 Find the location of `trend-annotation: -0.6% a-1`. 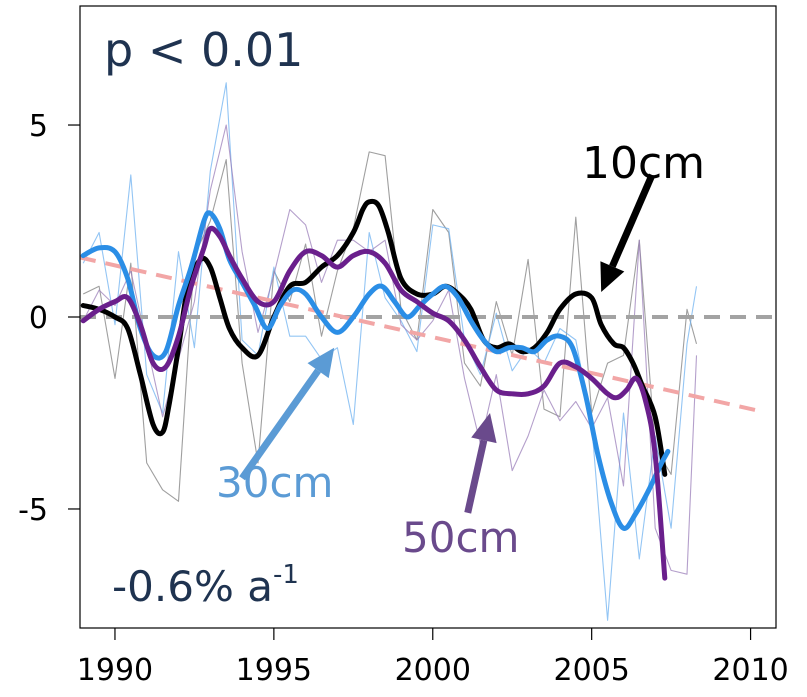

trend-annotation: -0.6% a-1 is located at coordinates (205, 585).